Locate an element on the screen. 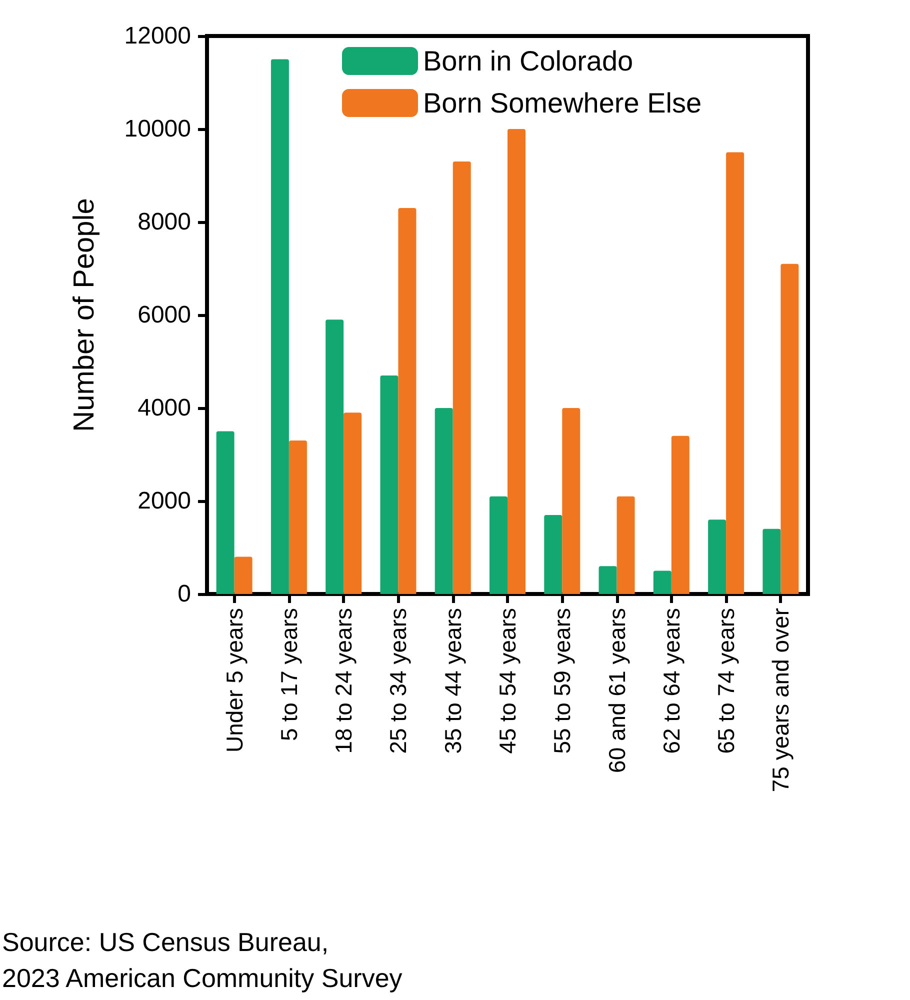 Image resolution: width=910 pixels, height=1000 pixels. y-tick-label: 2000 is located at coordinates (164, 501).